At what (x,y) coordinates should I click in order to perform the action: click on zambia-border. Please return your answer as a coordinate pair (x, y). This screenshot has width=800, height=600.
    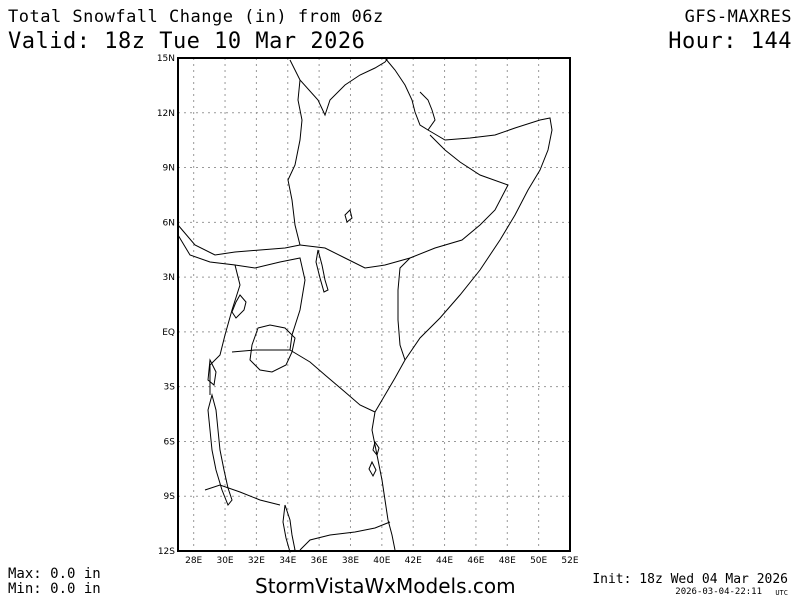
    Looking at the image, I should click on (242, 495).